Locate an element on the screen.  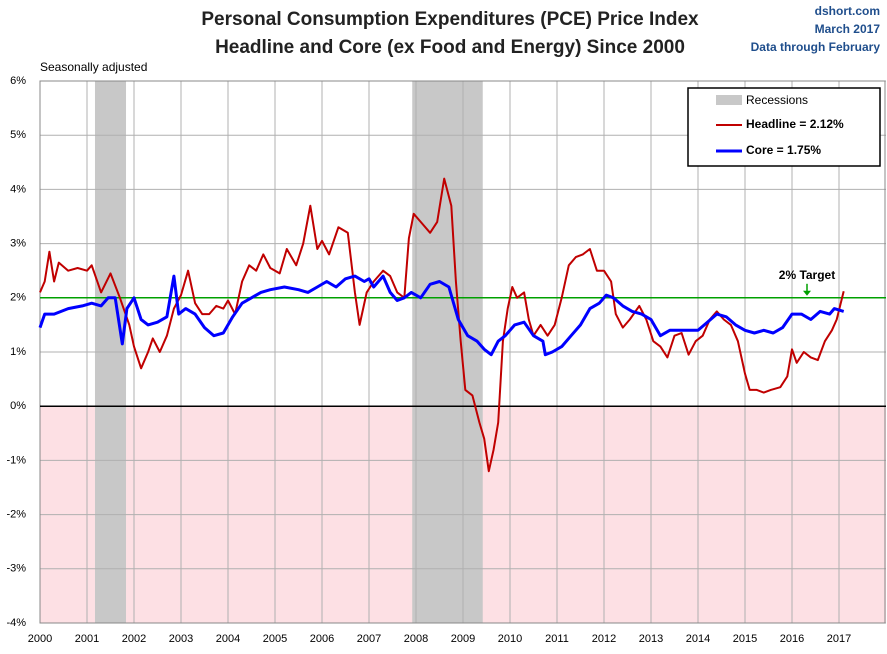
x-tick-label: 2016 is located at coordinates (792, 639).